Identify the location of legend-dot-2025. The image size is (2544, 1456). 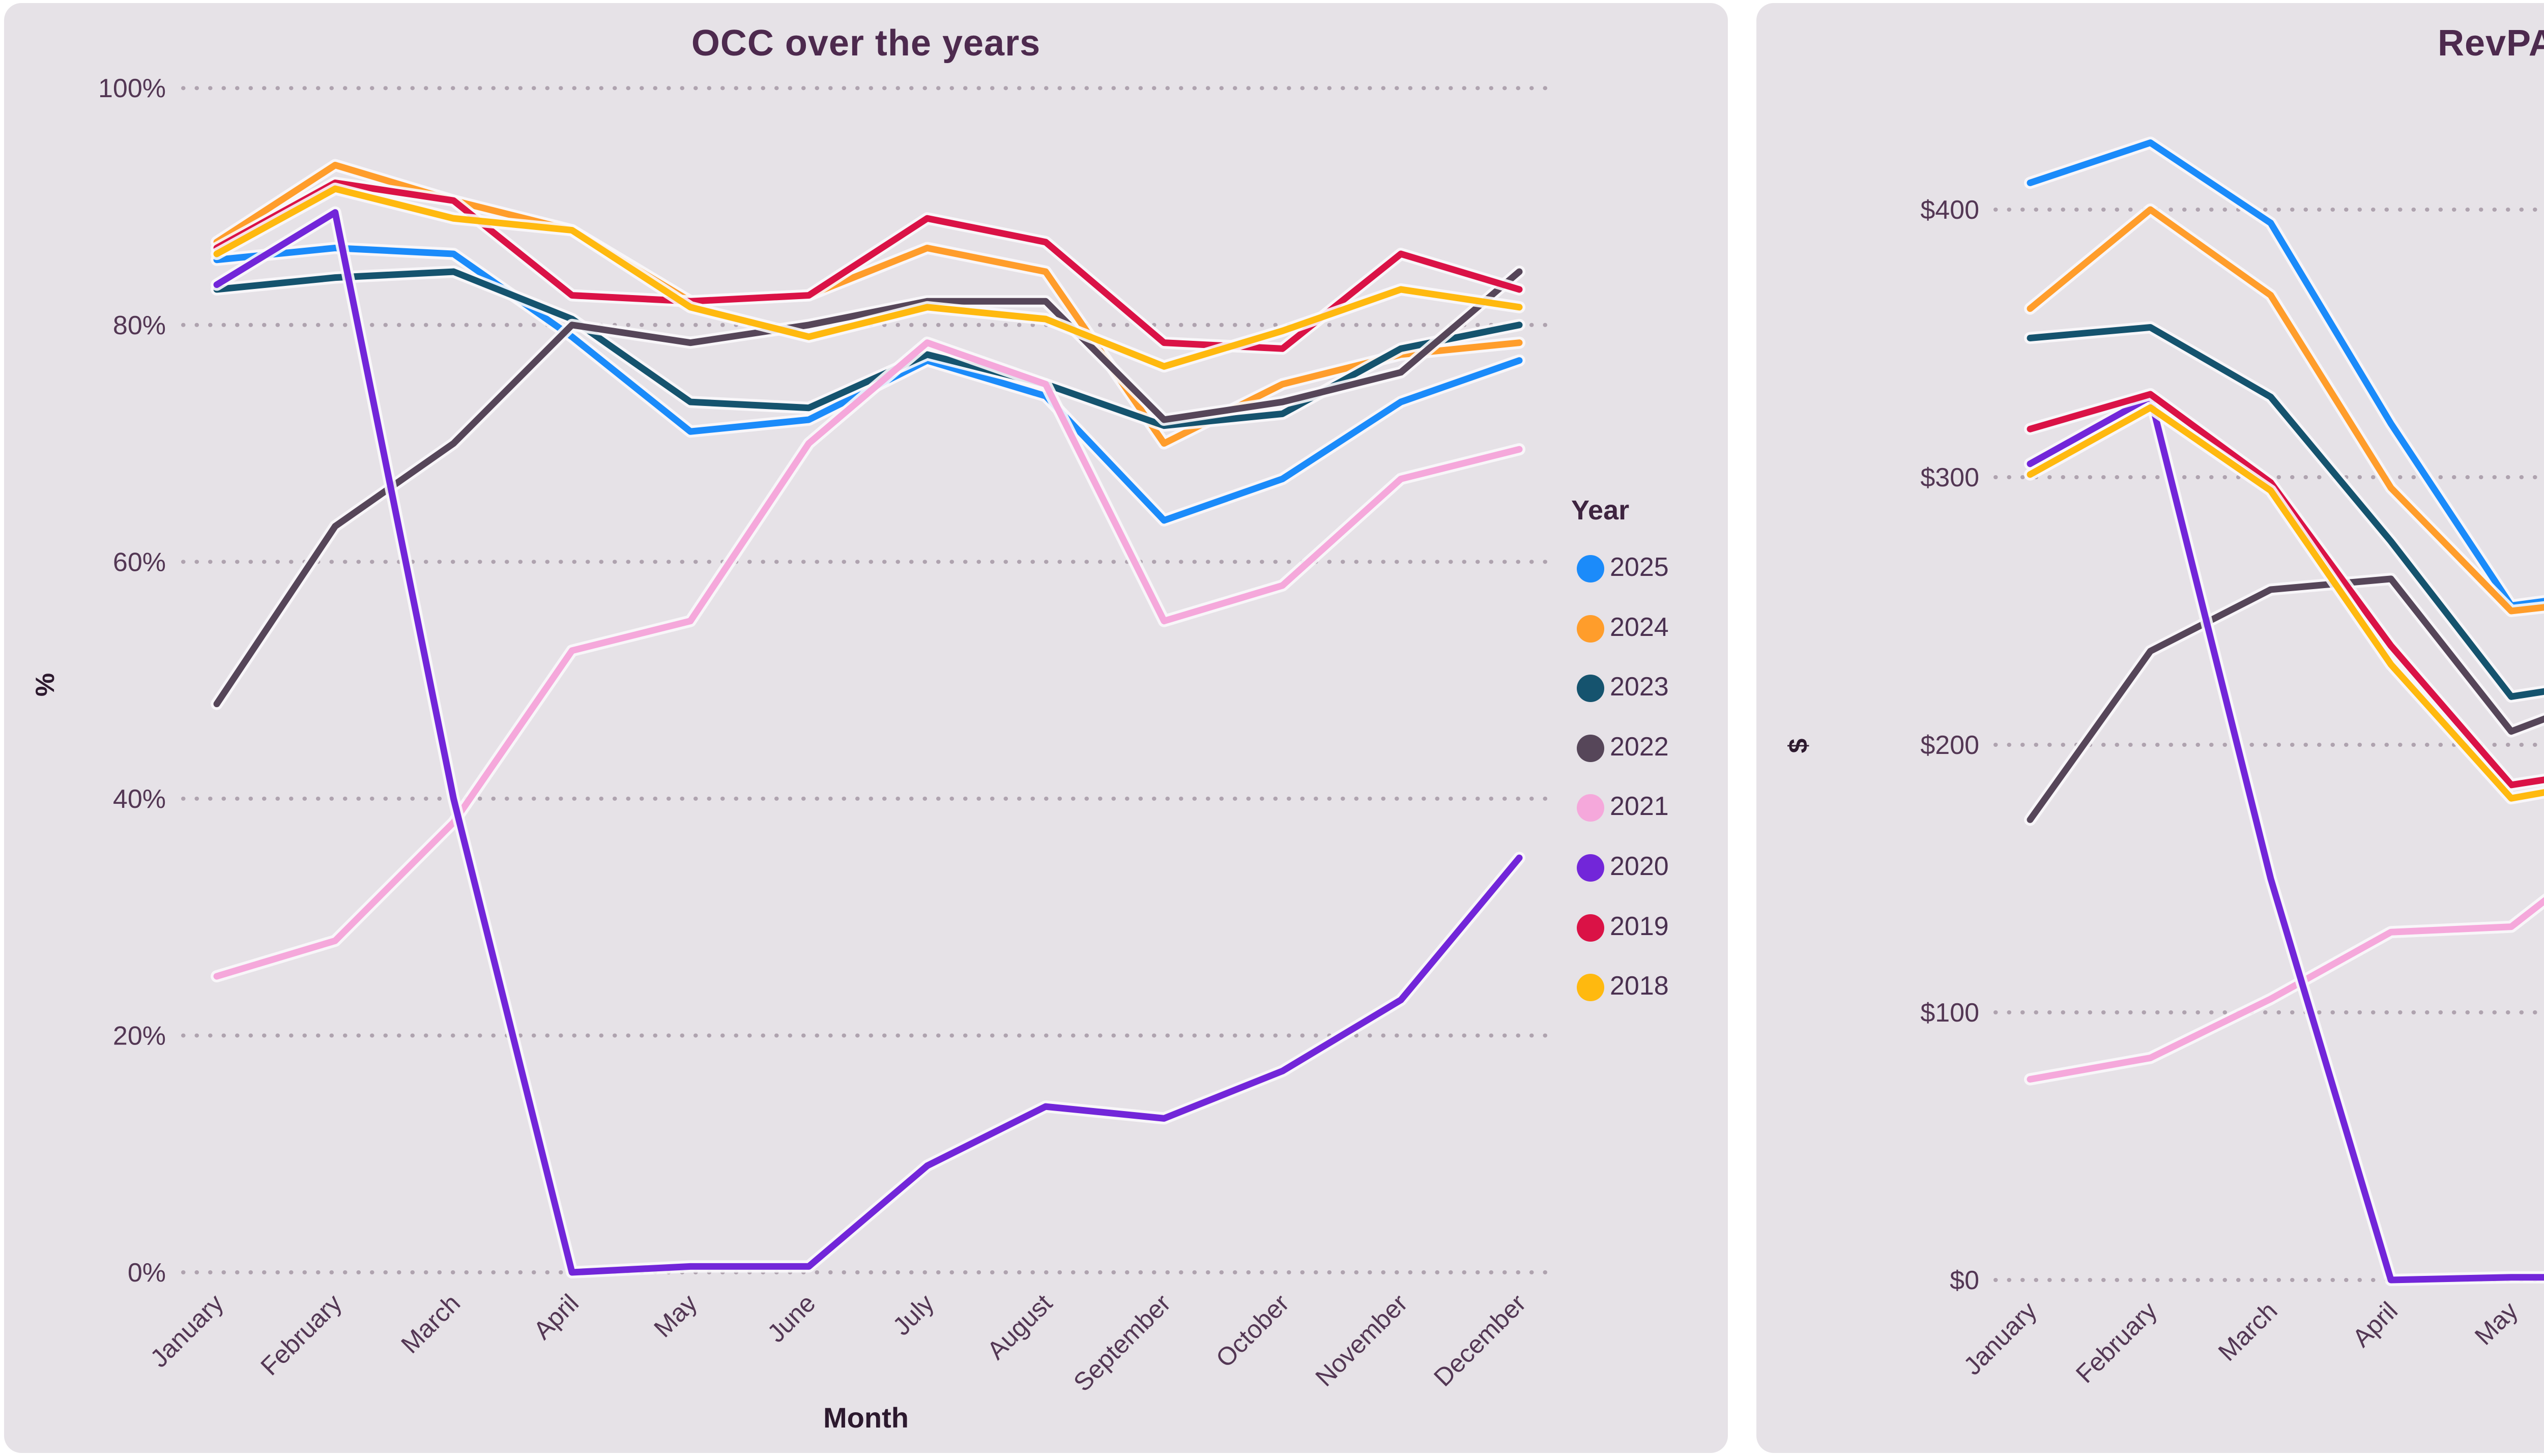
(1590, 569).